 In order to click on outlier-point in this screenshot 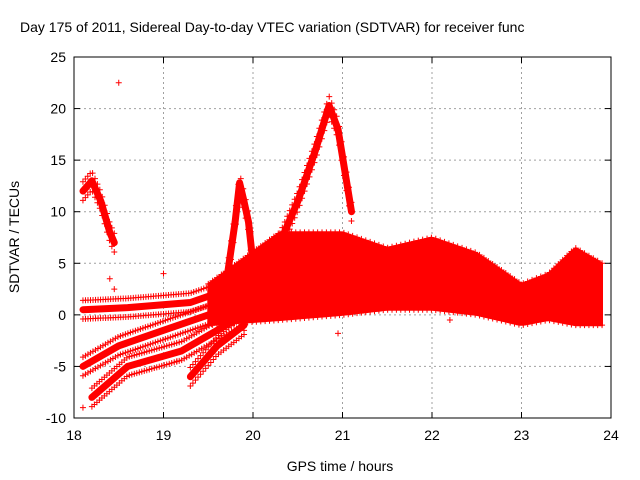, I will do `click(338, 333)`.